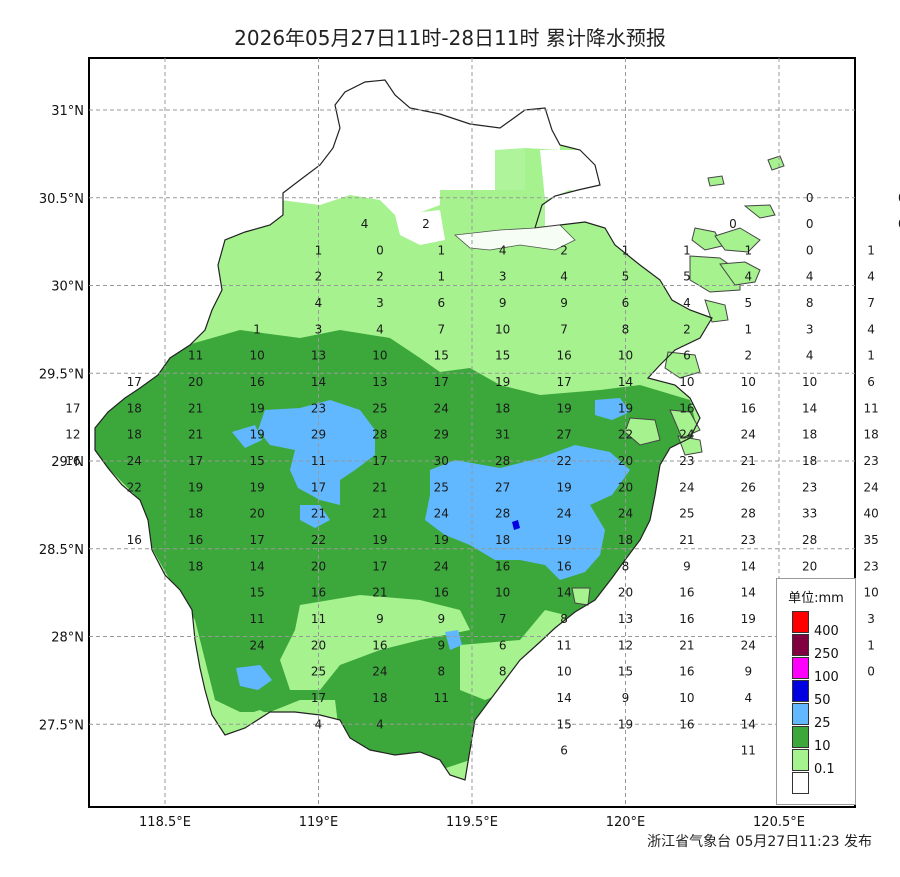  Describe the element at coordinates (759, 842) in the screenshot. I see `publisher-note: 浙江省气象台 05月27日11:23 发布` at that location.